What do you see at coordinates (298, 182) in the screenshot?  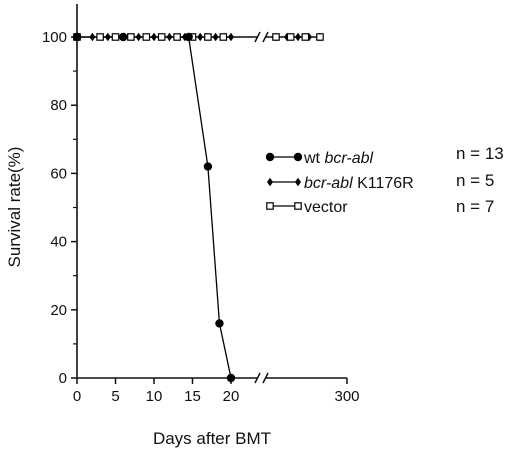 I see `legend-marker-1-b` at bounding box center [298, 182].